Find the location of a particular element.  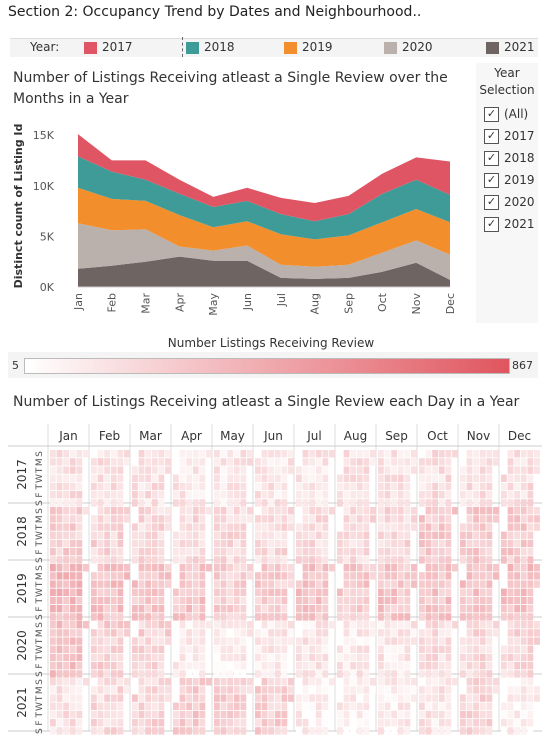

legend-item-2021: 2021 is located at coordinates (519, 47).